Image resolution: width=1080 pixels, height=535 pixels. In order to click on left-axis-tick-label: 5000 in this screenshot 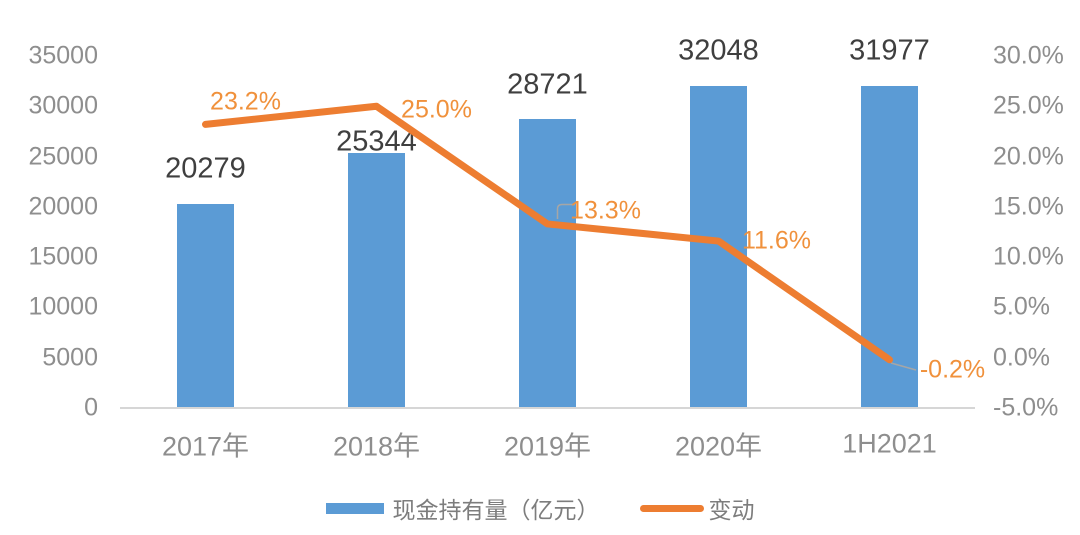, I will do `click(70, 357)`.